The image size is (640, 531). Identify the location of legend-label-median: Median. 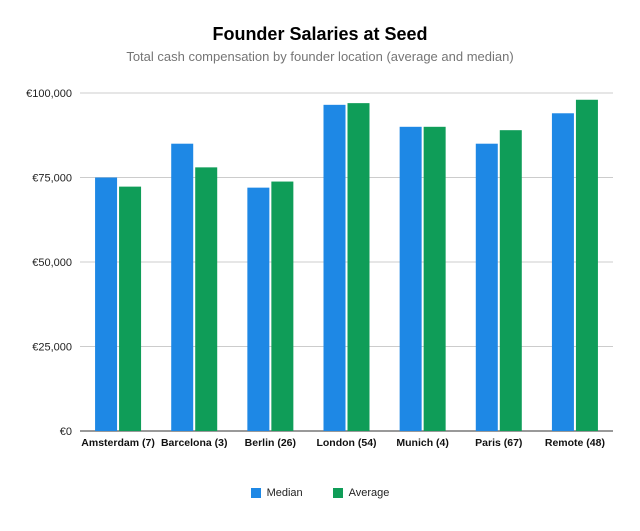
(284, 493).